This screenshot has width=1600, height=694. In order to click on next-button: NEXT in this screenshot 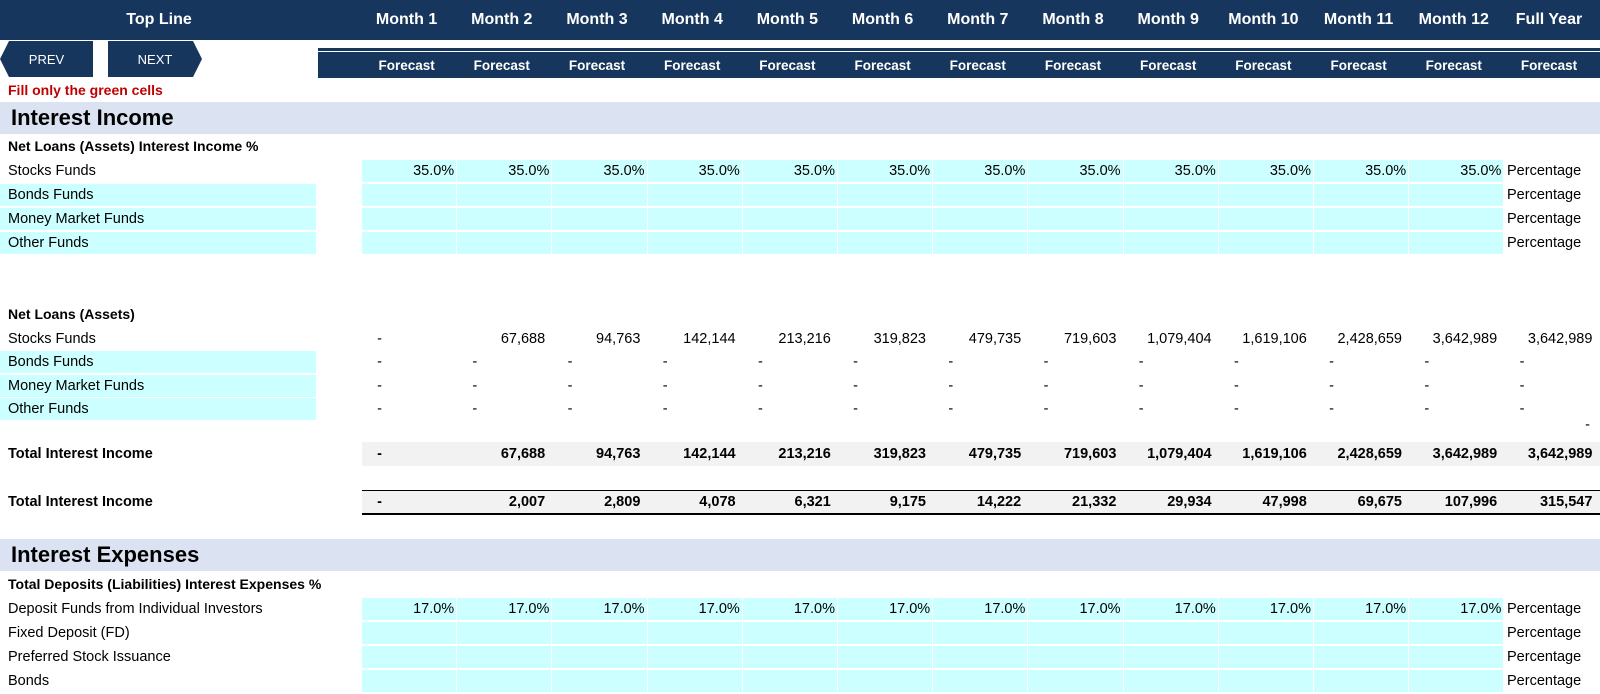, I will do `click(155, 59)`.